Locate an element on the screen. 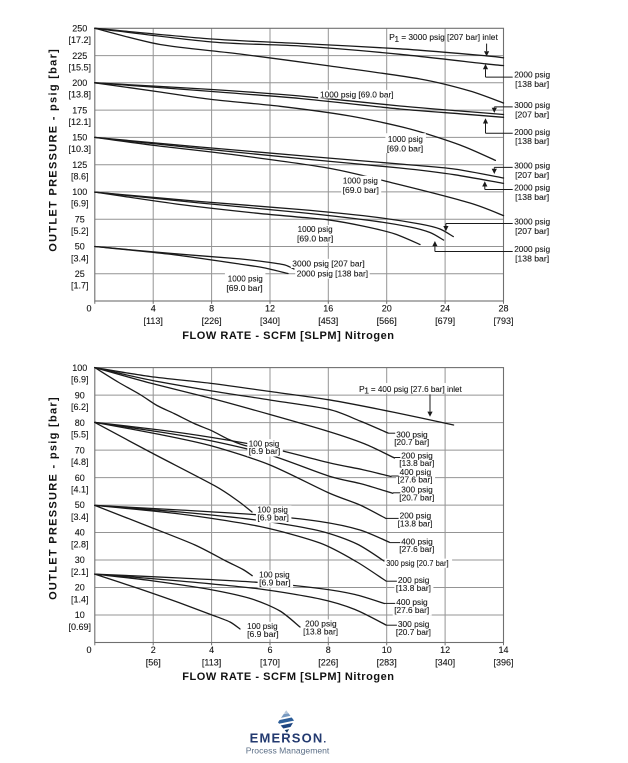 This screenshot has height=763, width=628. svg-text: [12.1] is located at coordinates (80, 122).